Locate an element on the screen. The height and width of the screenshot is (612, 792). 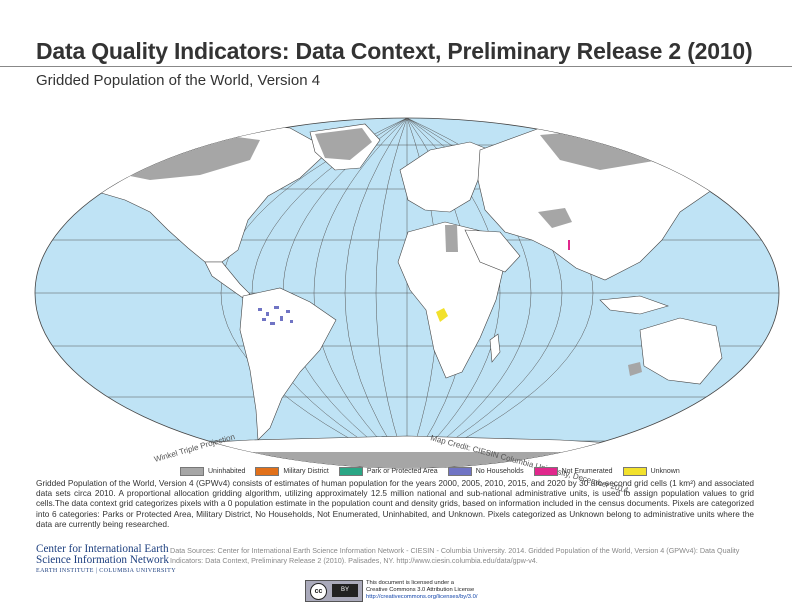
legend-item-uninhabited: Uninhabited is located at coordinates (212, 471).